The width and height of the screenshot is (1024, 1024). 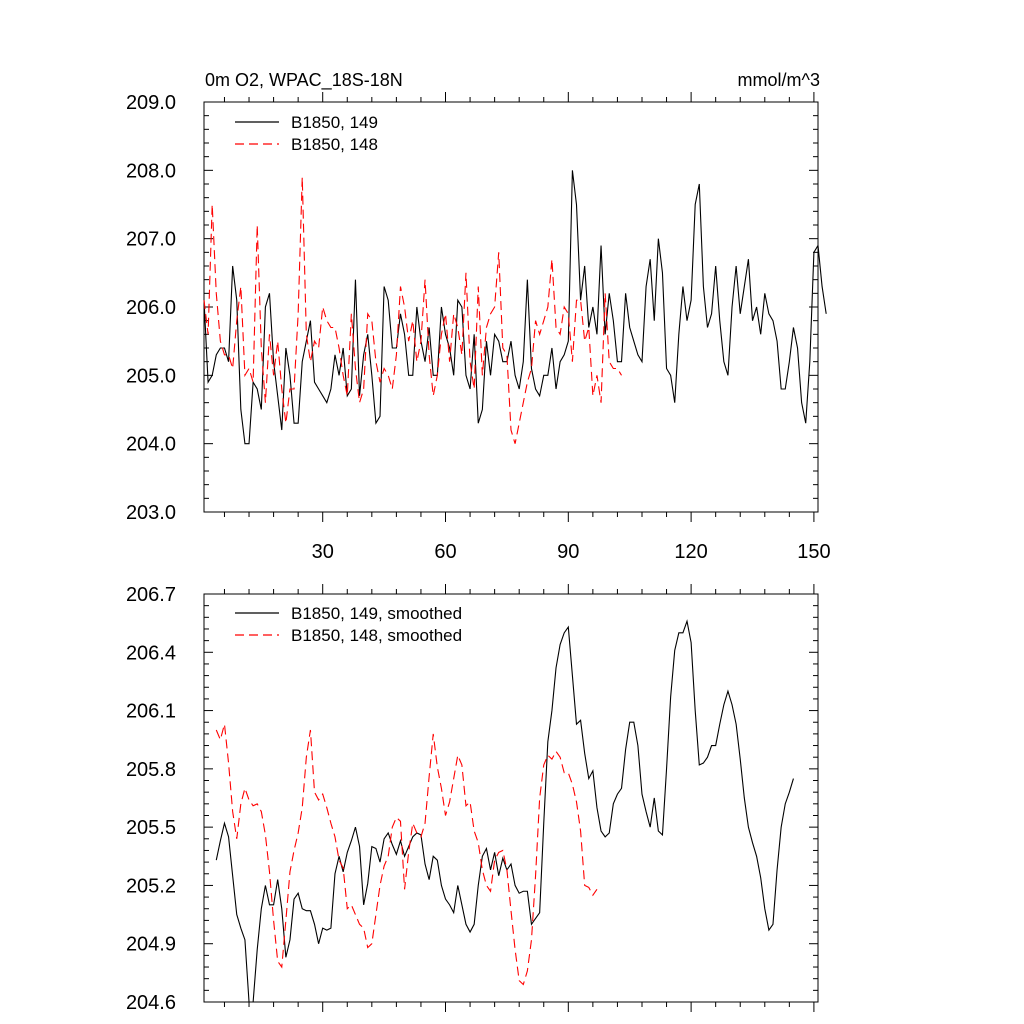 I want to click on y-tick-label: 205.8, so click(x=151, y=770).